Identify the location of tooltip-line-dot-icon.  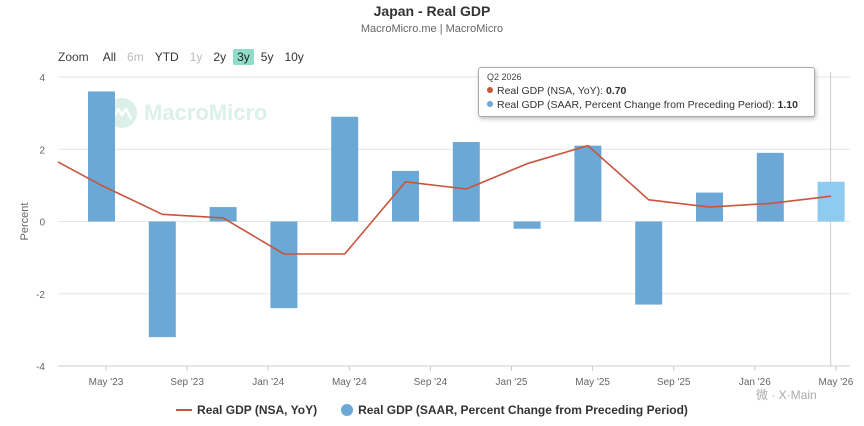
(490, 90).